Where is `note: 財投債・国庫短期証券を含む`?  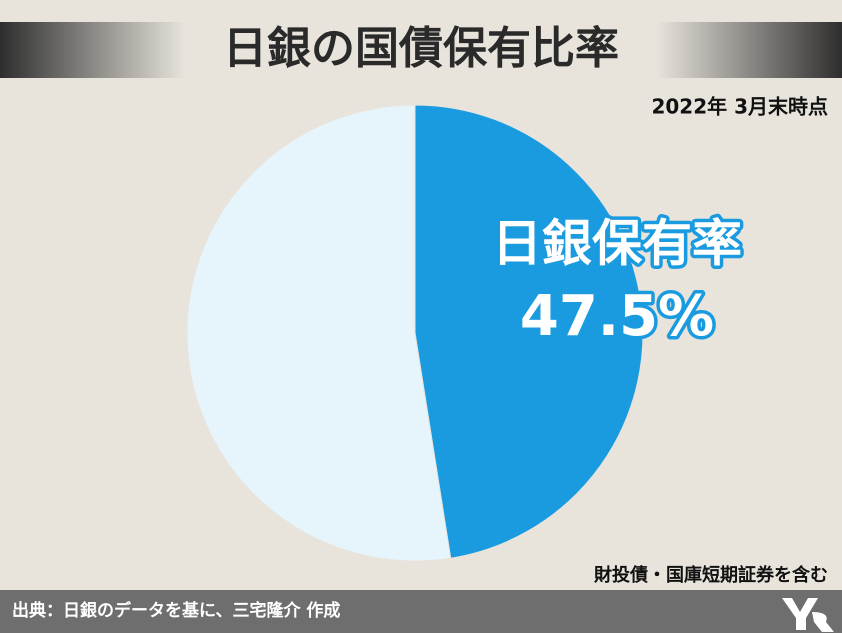 note: 財投債・国庫短期証券を含む is located at coordinates (711, 575).